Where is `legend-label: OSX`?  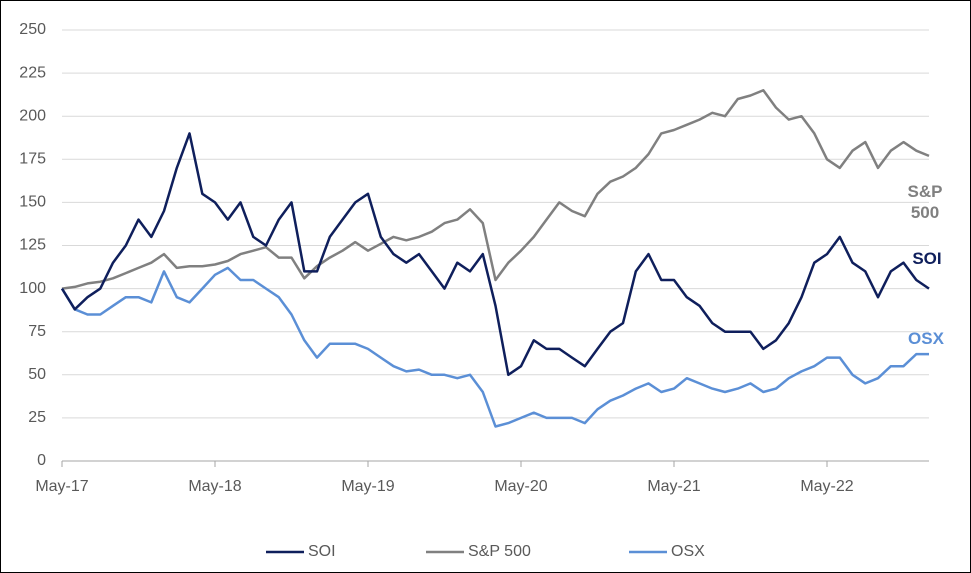
legend-label: OSX is located at coordinates (688, 551).